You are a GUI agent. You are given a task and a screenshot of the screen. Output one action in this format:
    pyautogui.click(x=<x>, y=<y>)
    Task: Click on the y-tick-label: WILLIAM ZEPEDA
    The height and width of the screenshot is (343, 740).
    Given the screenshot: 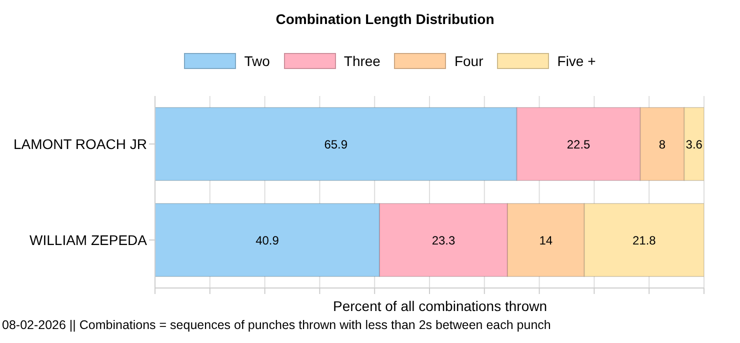 What is the action you would take?
    pyautogui.click(x=89, y=240)
    